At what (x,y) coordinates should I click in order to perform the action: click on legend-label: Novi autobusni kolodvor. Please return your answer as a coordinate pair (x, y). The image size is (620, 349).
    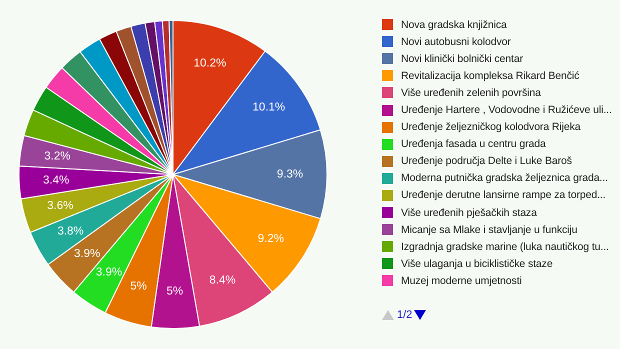
    Looking at the image, I should click on (456, 42).